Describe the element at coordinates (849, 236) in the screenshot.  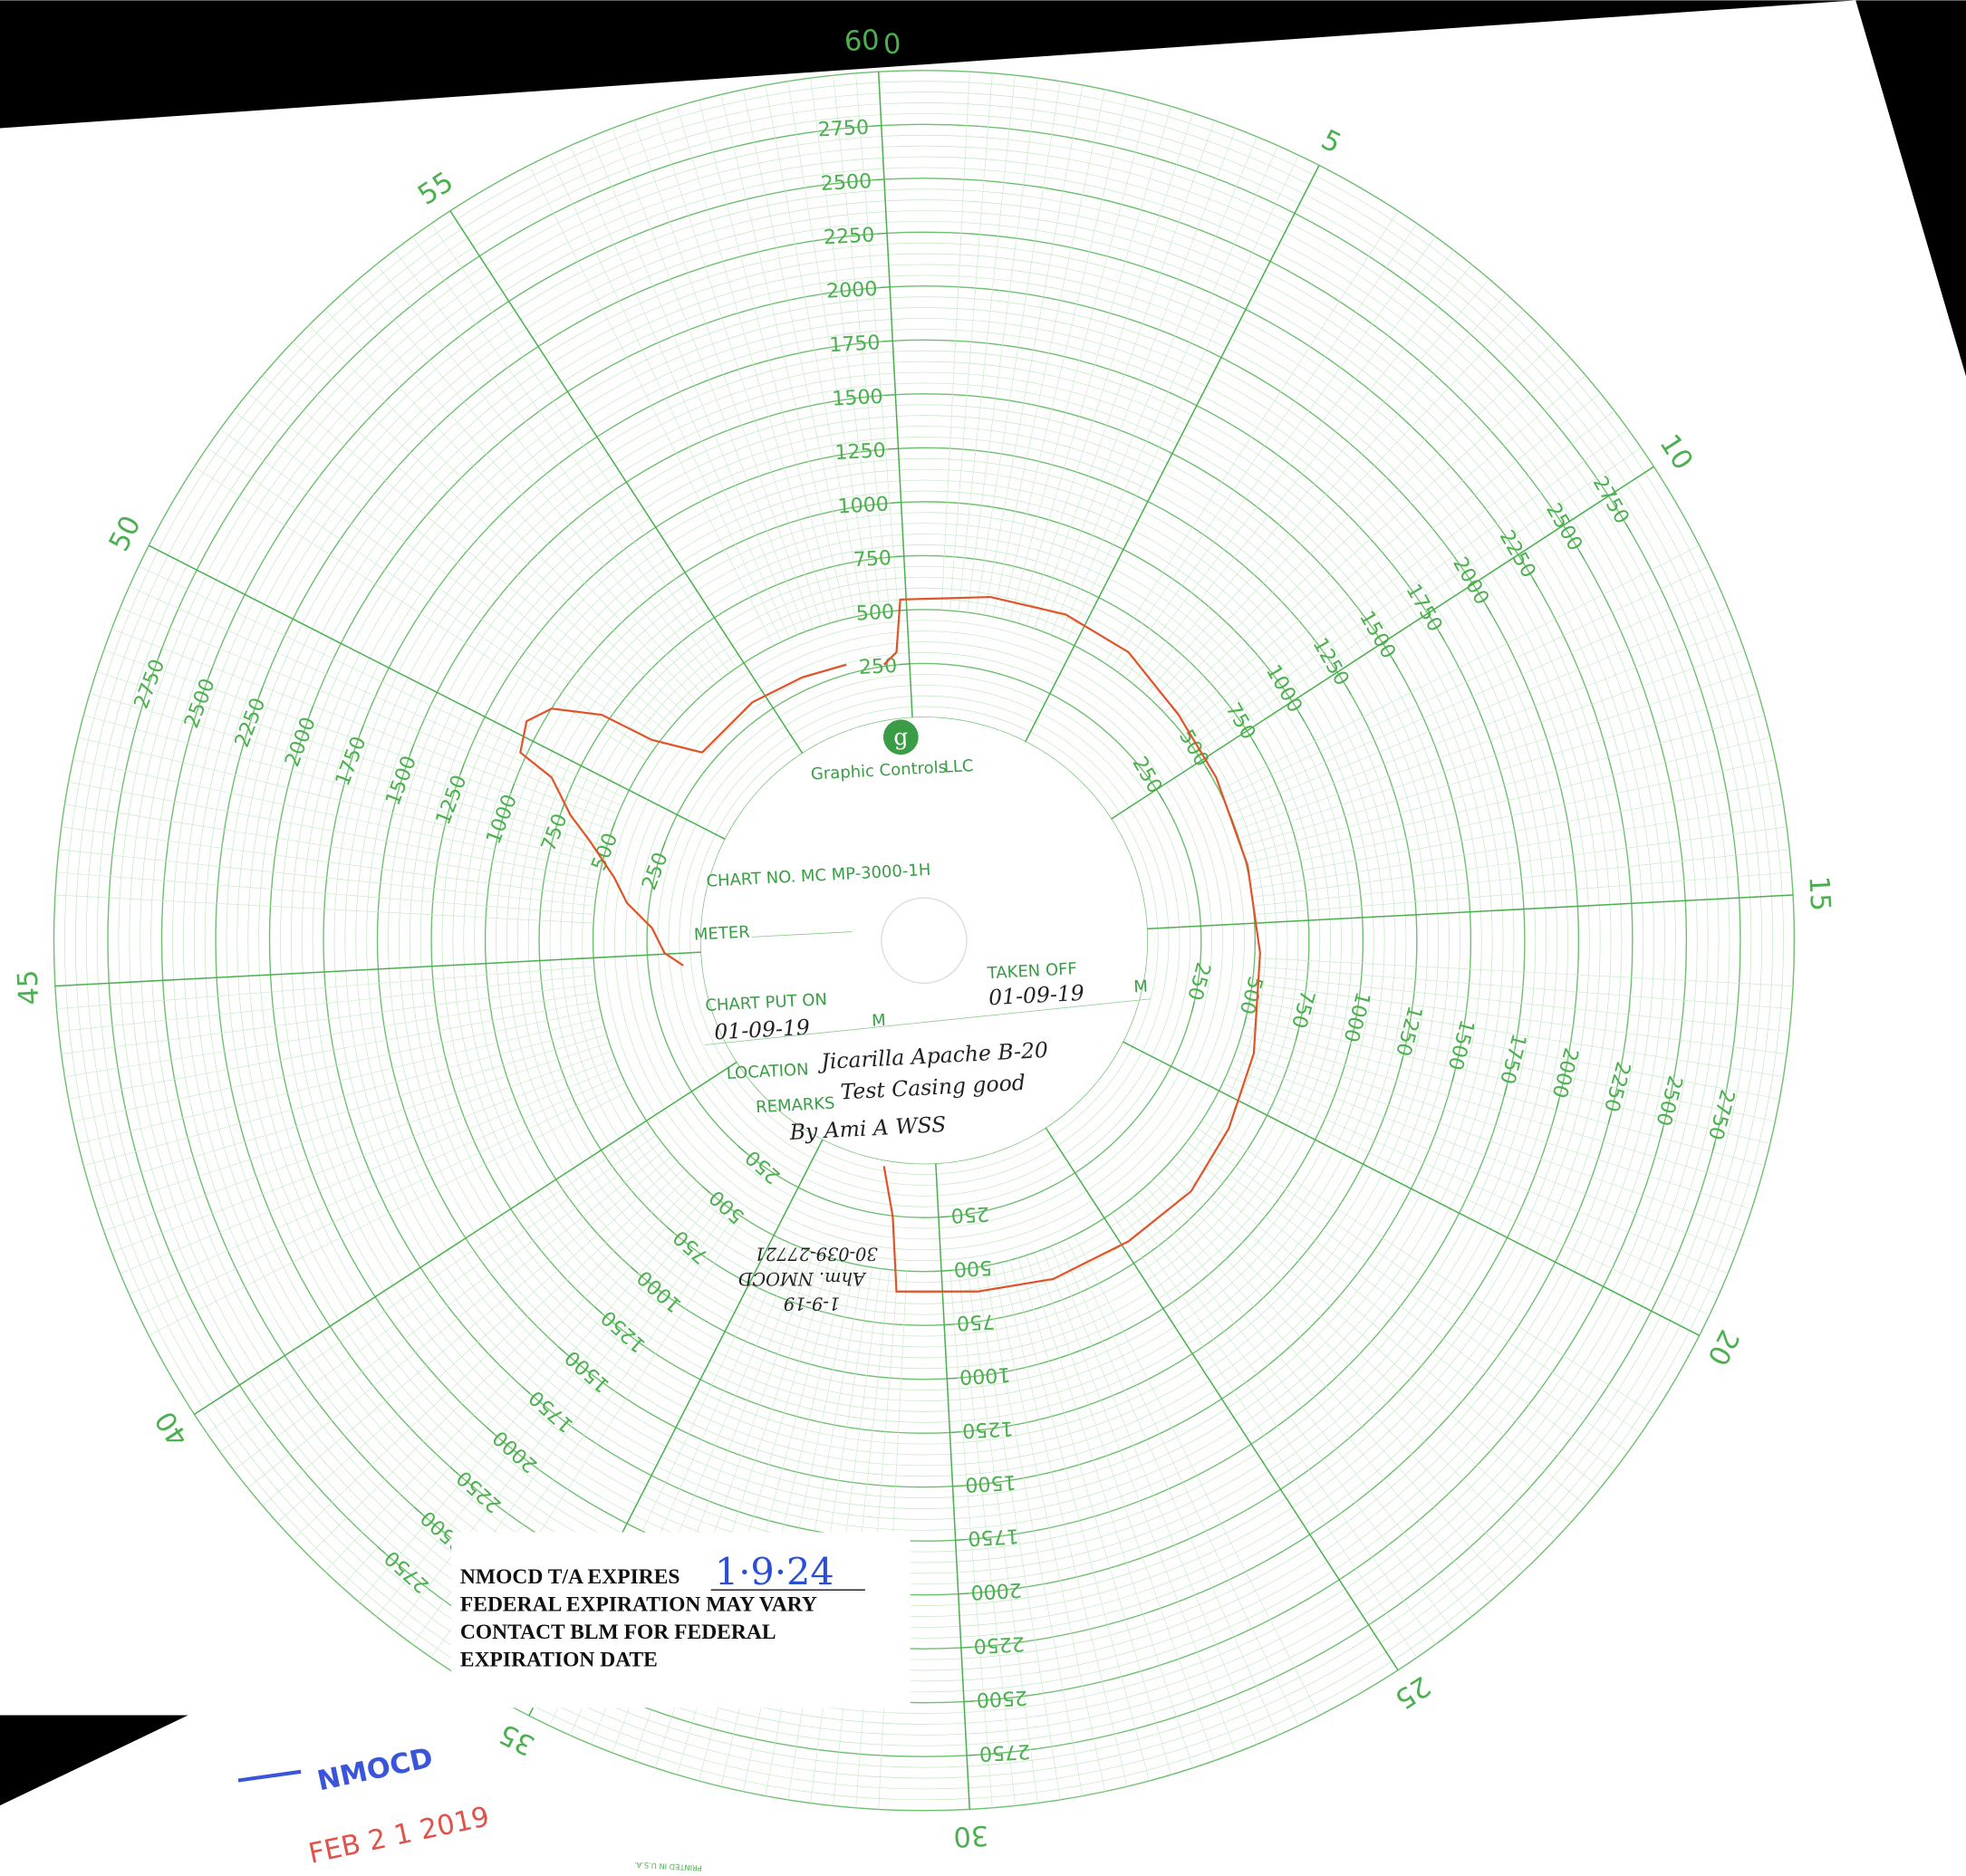
I see `pressure-label: 2250` at that location.